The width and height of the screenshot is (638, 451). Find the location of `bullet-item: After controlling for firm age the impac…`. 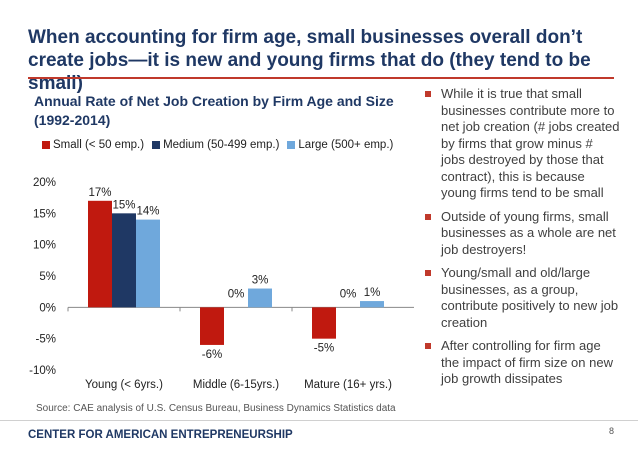

bullet-item: After controlling for firm age the impac… is located at coordinates (522, 363).